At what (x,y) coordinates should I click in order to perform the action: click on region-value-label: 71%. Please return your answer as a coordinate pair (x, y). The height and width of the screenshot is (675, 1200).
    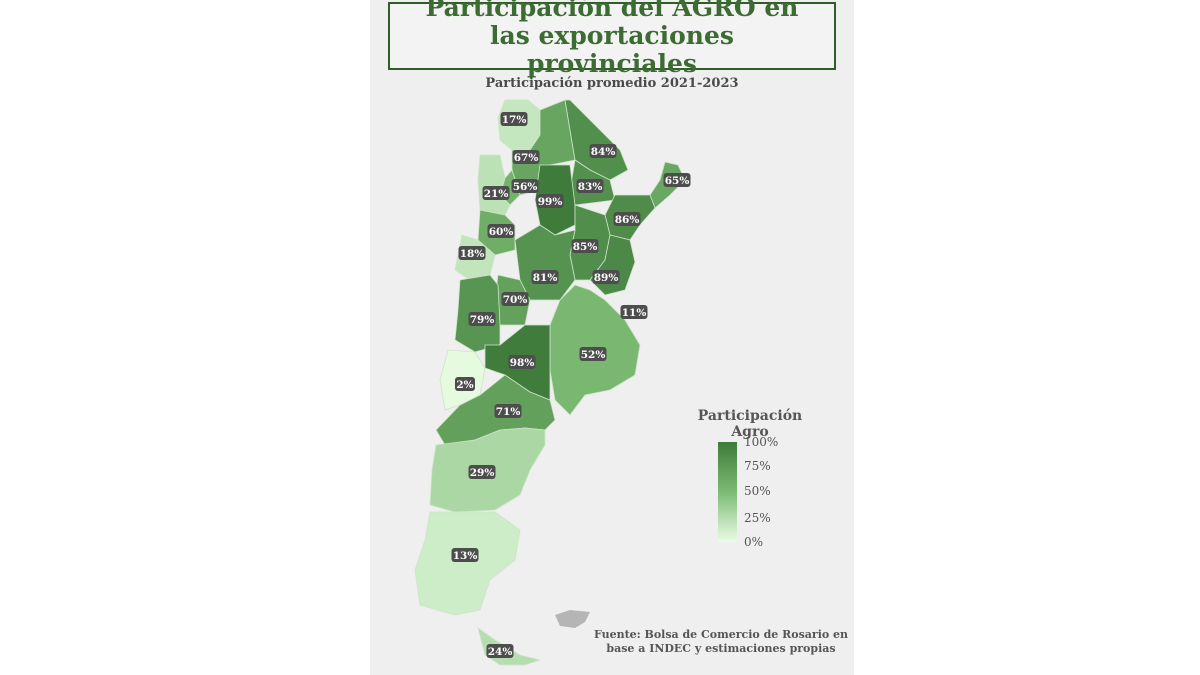
    Looking at the image, I should click on (508, 411).